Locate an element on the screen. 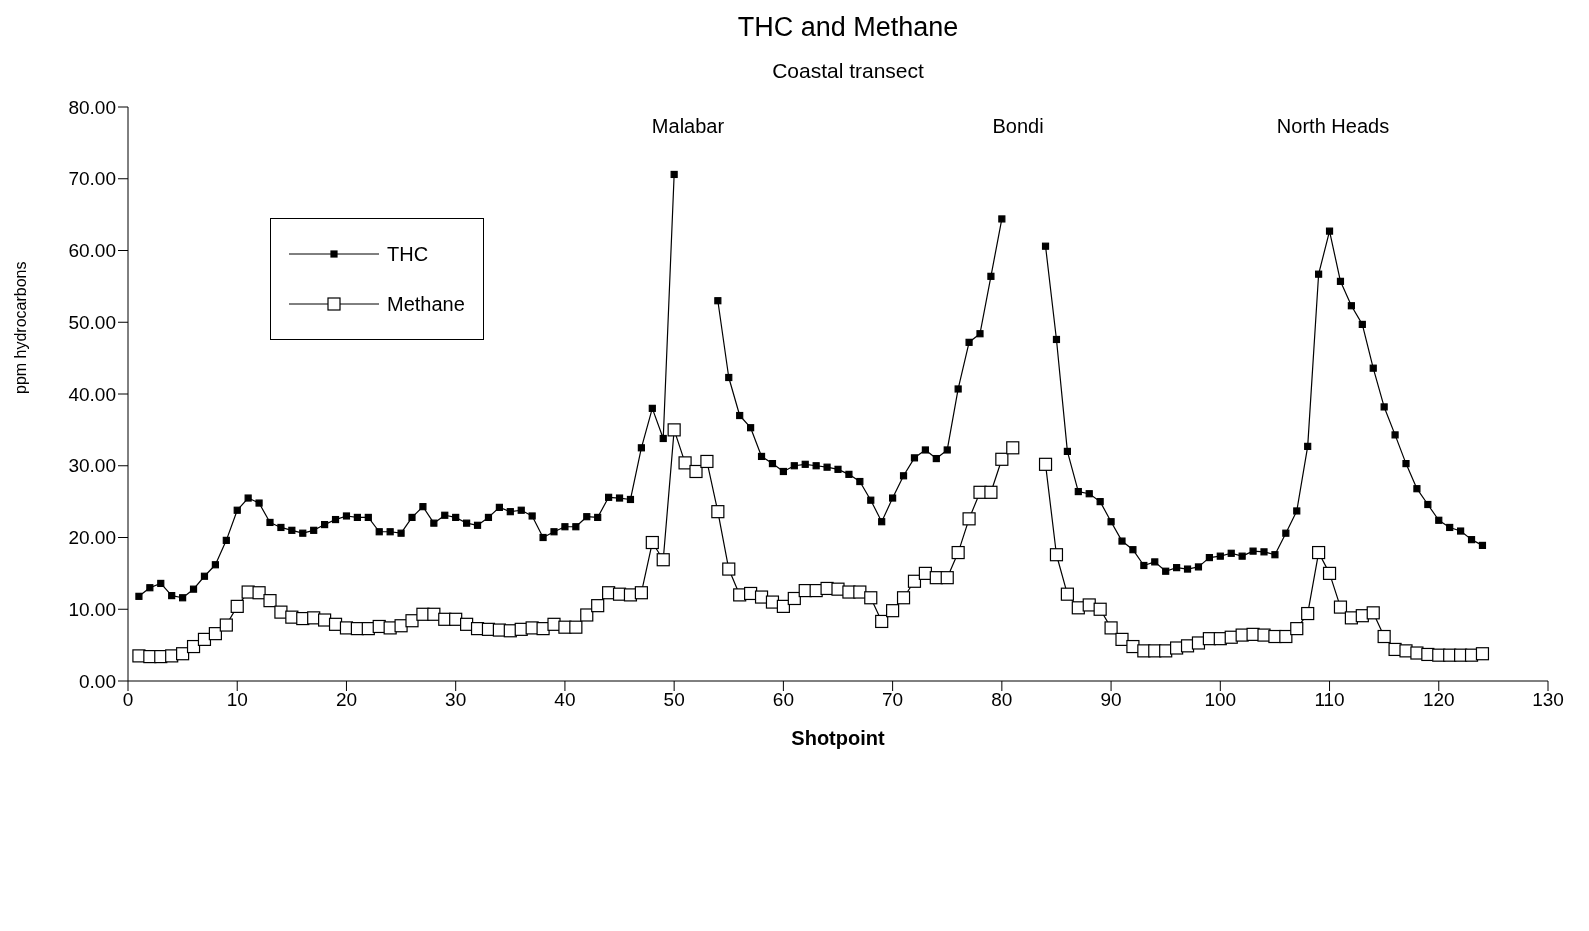 This screenshot has height=931, width=1589. x-tick-label: 100 is located at coordinates (1220, 700).